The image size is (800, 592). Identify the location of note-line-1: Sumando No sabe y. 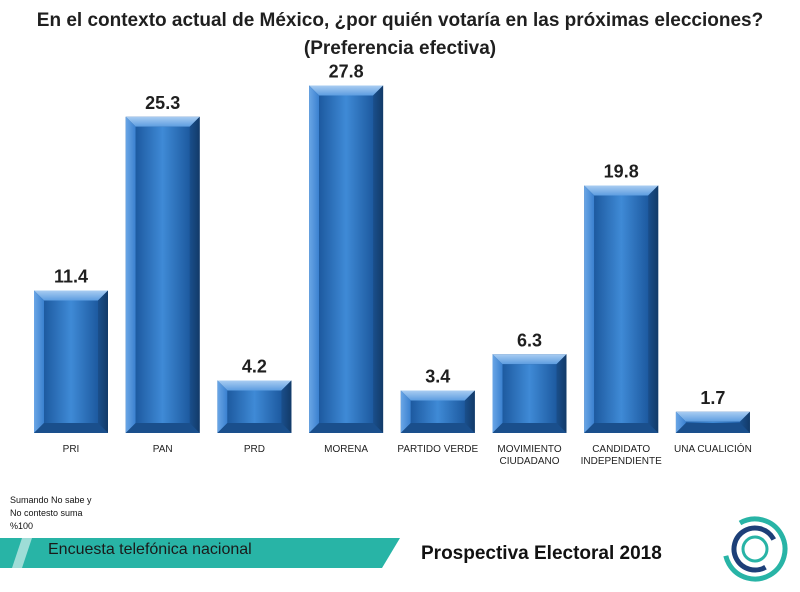
(51, 500).